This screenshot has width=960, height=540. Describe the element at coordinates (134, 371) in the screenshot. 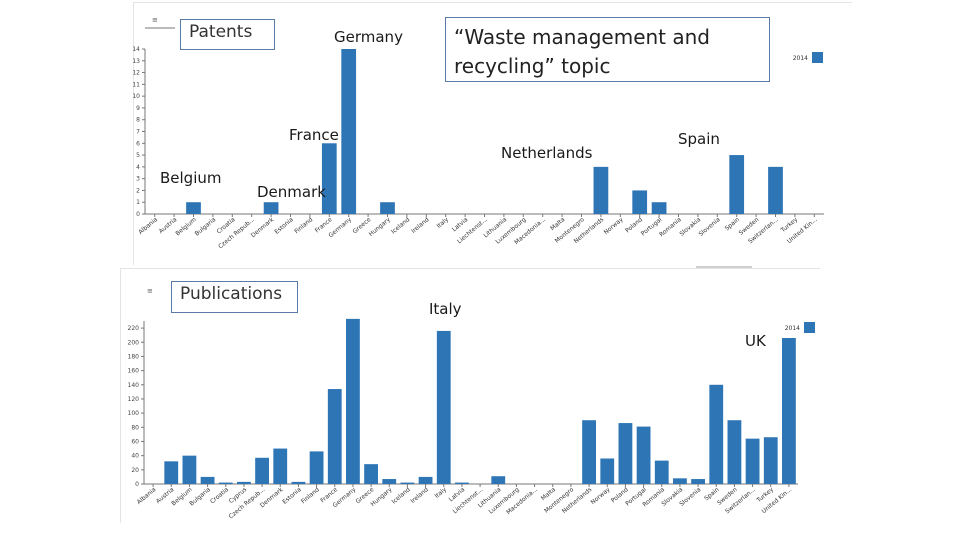

I see `publications-y-tick-label: 160` at that location.